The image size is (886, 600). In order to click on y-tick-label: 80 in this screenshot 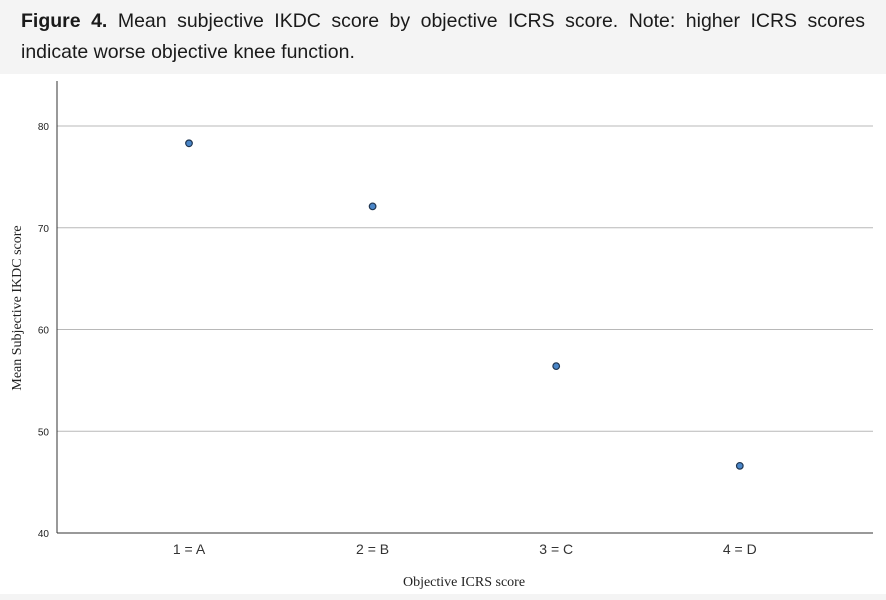, I will do `click(44, 127)`.